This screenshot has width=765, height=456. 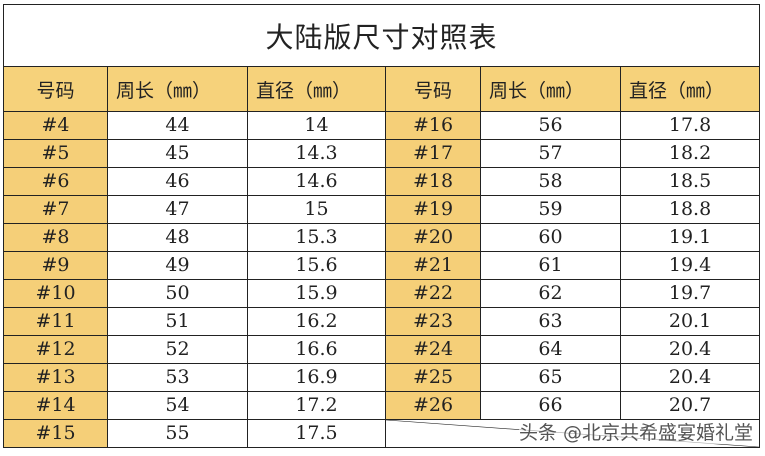 What do you see at coordinates (177, 181) in the screenshot?
I see `circumference-cell: 46` at bounding box center [177, 181].